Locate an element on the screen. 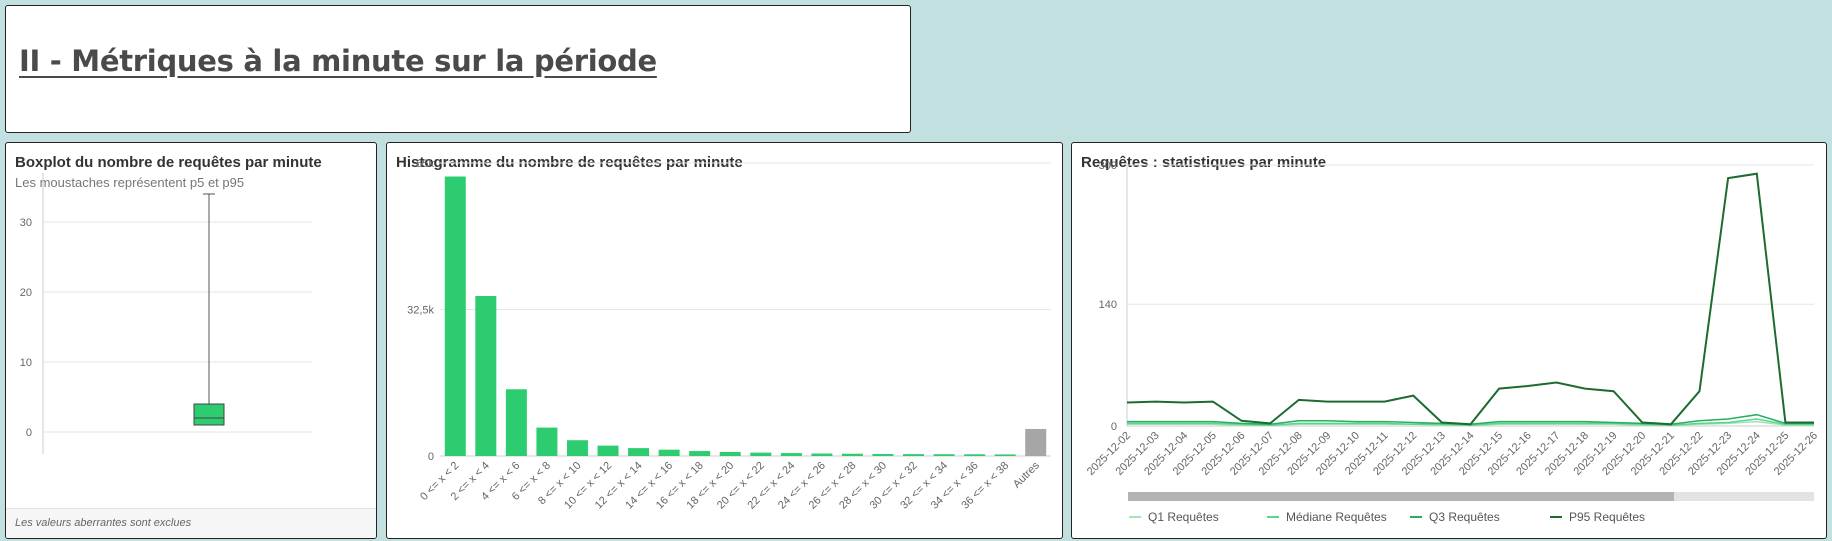 The height and width of the screenshot is (541, 1832). stats-legend-label: P95 Requêtes is located at coordinates (1607, 517).